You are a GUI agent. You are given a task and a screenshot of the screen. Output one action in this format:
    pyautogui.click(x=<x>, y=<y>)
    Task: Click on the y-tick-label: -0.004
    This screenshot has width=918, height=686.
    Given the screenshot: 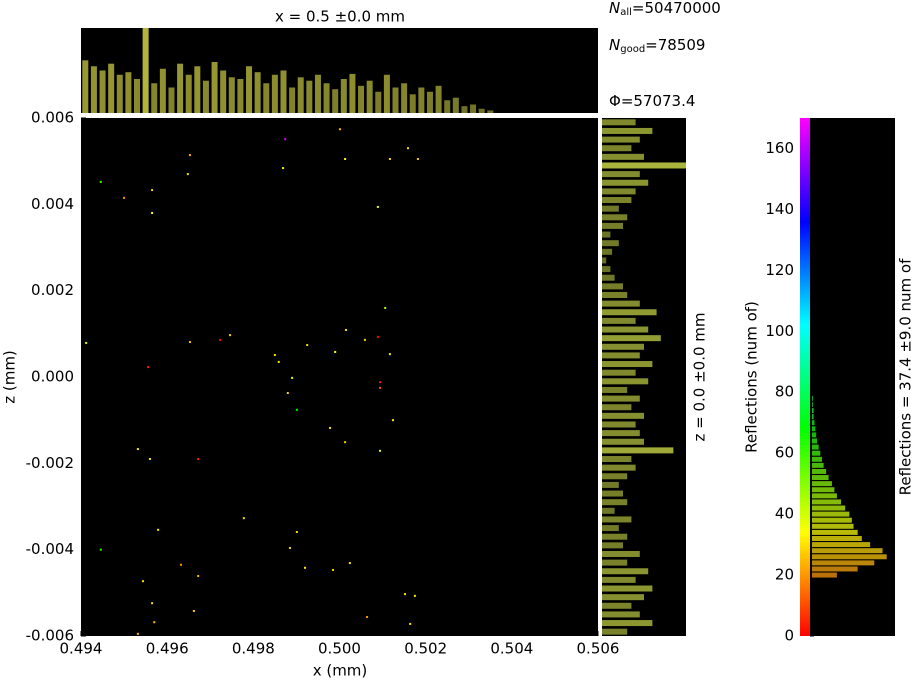 What is the action you would take?
    pyautogui.click(x=50, y=549)
    